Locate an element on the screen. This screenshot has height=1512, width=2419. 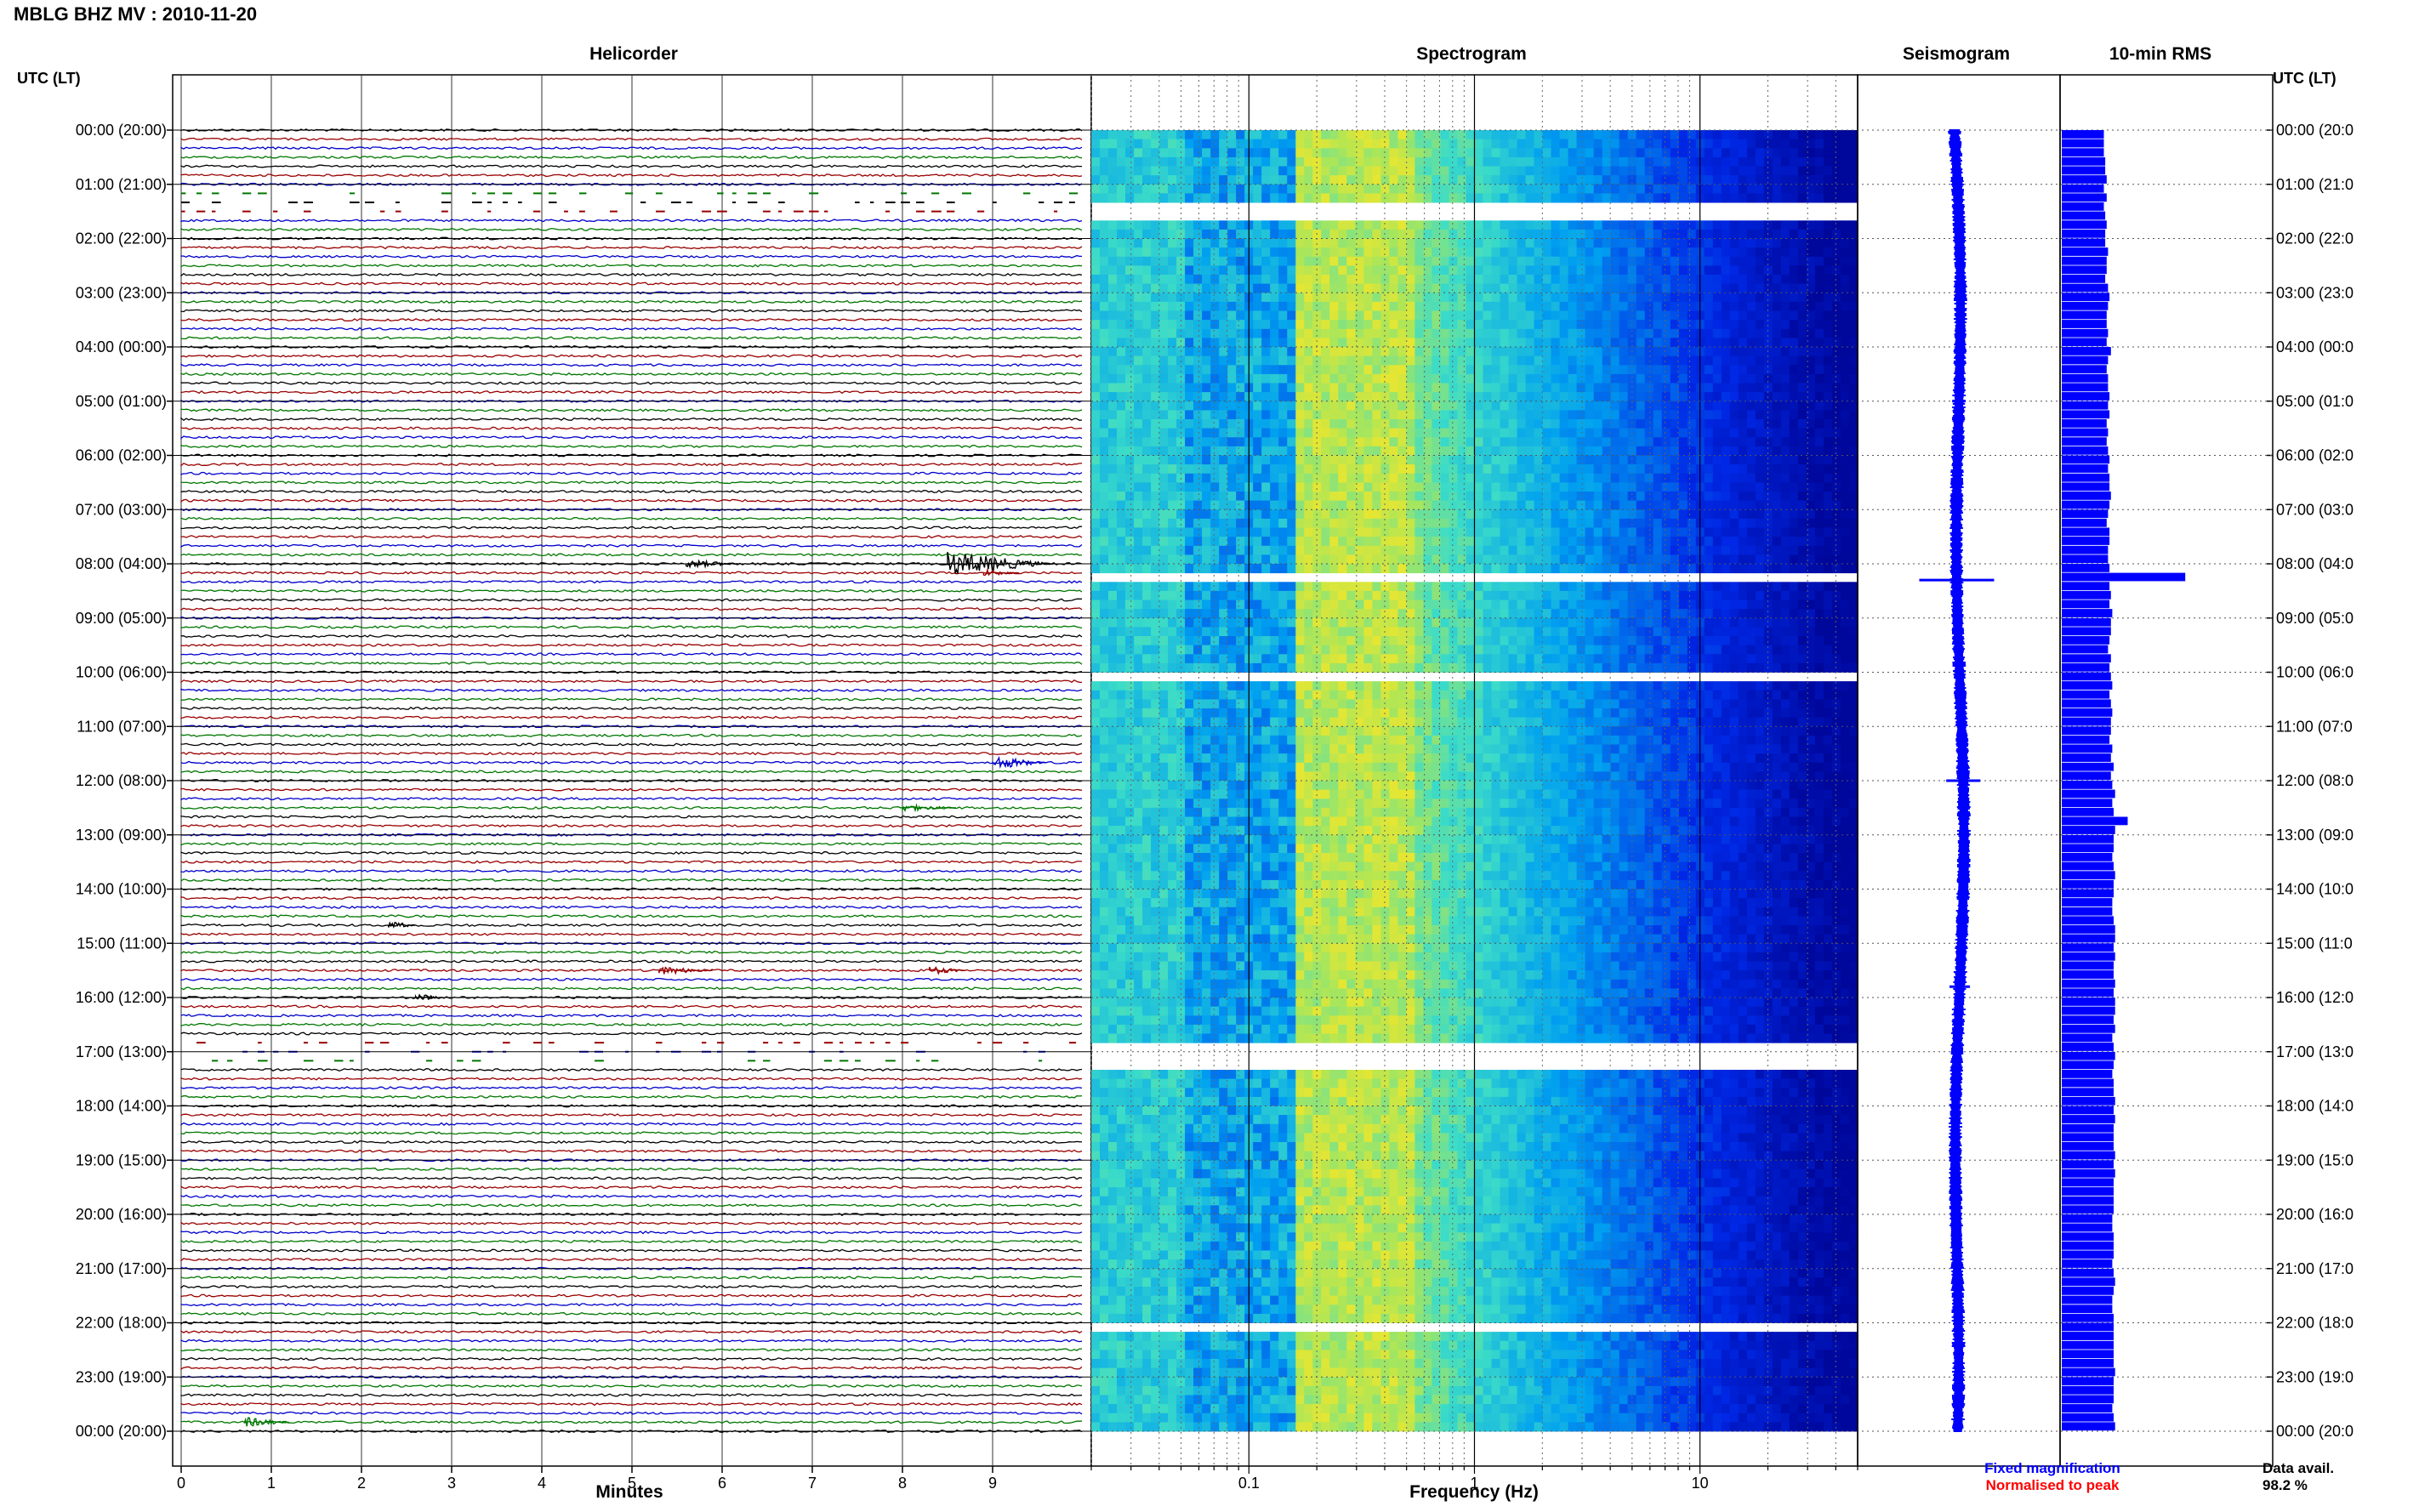
time-label-right: 21:00 (17:0 is located at coordinates (2315, 1268).